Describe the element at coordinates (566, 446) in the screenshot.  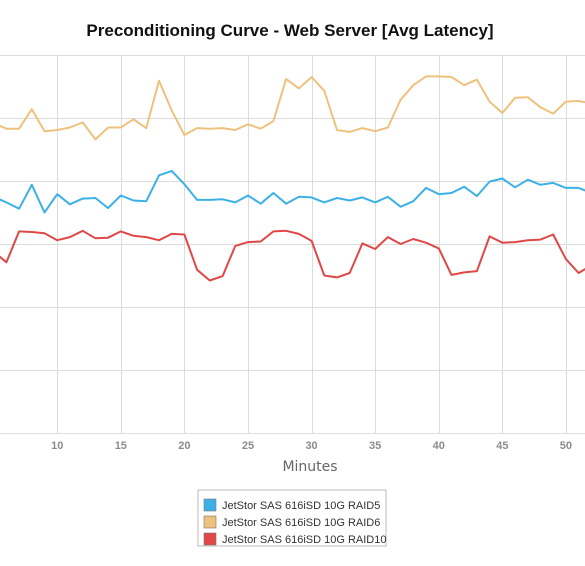
I see `x-tick-label: 50` at that location.